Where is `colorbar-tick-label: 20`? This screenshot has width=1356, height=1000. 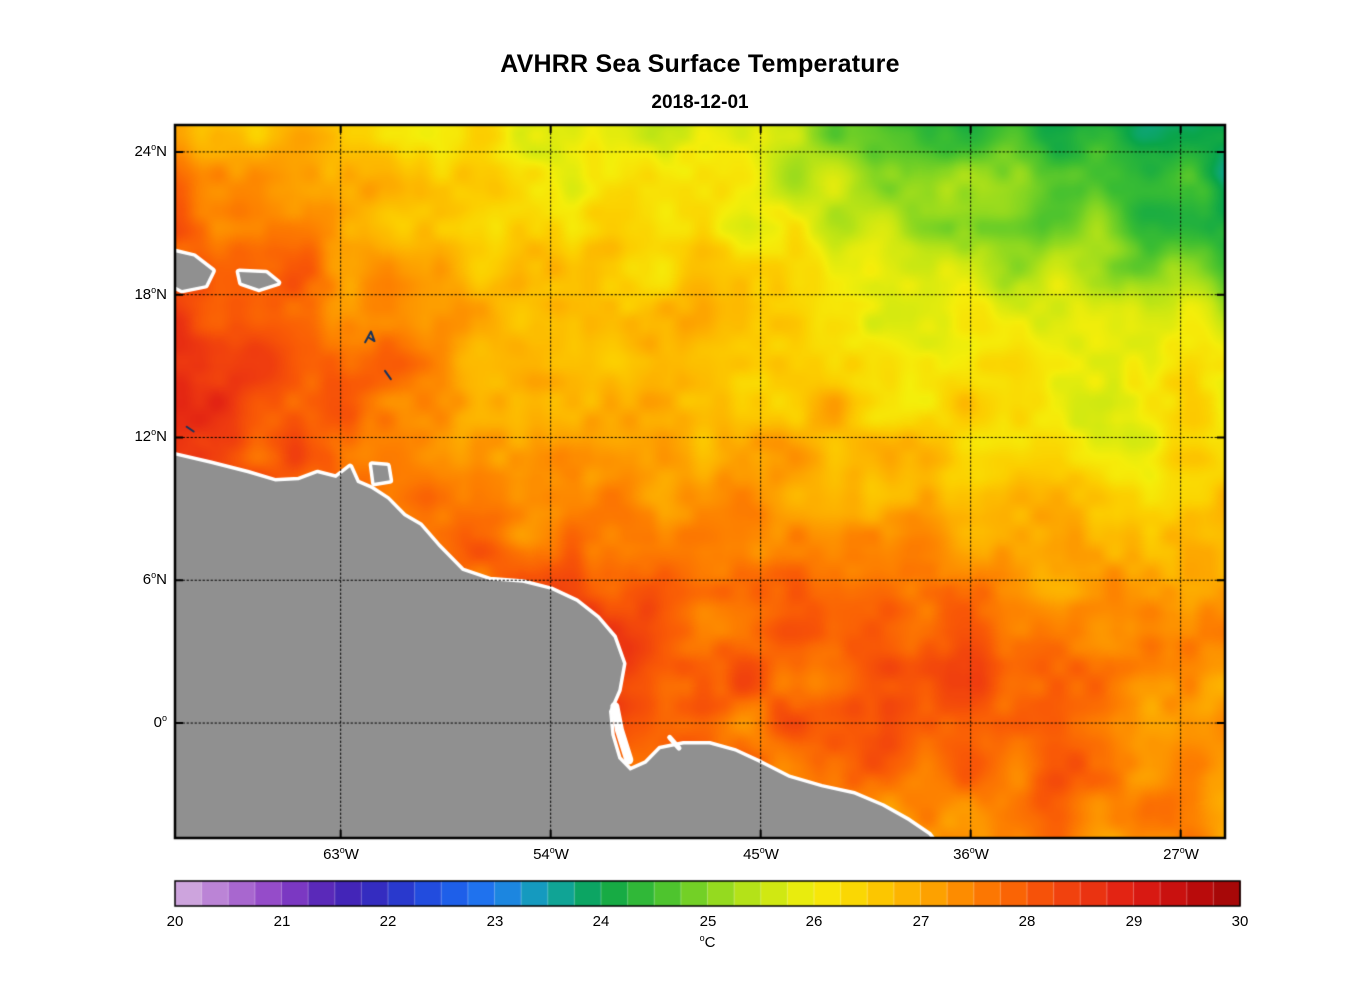
colorbar-tick-label: 20 is located at coordinates (175, 921).